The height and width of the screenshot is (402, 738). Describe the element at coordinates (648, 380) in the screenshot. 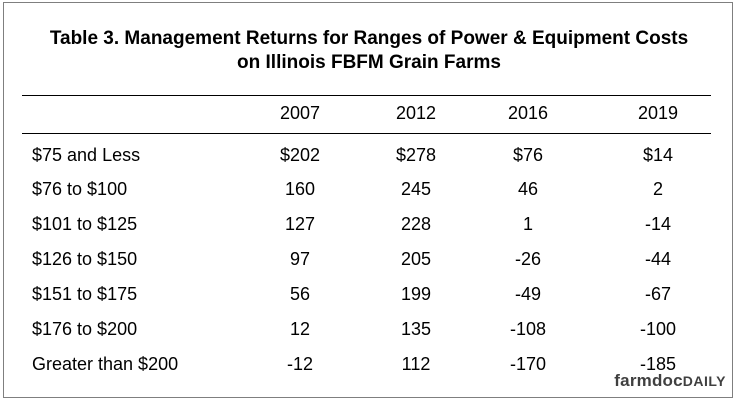

I see `logo-text-farmdoc: farmdoc` at that location.